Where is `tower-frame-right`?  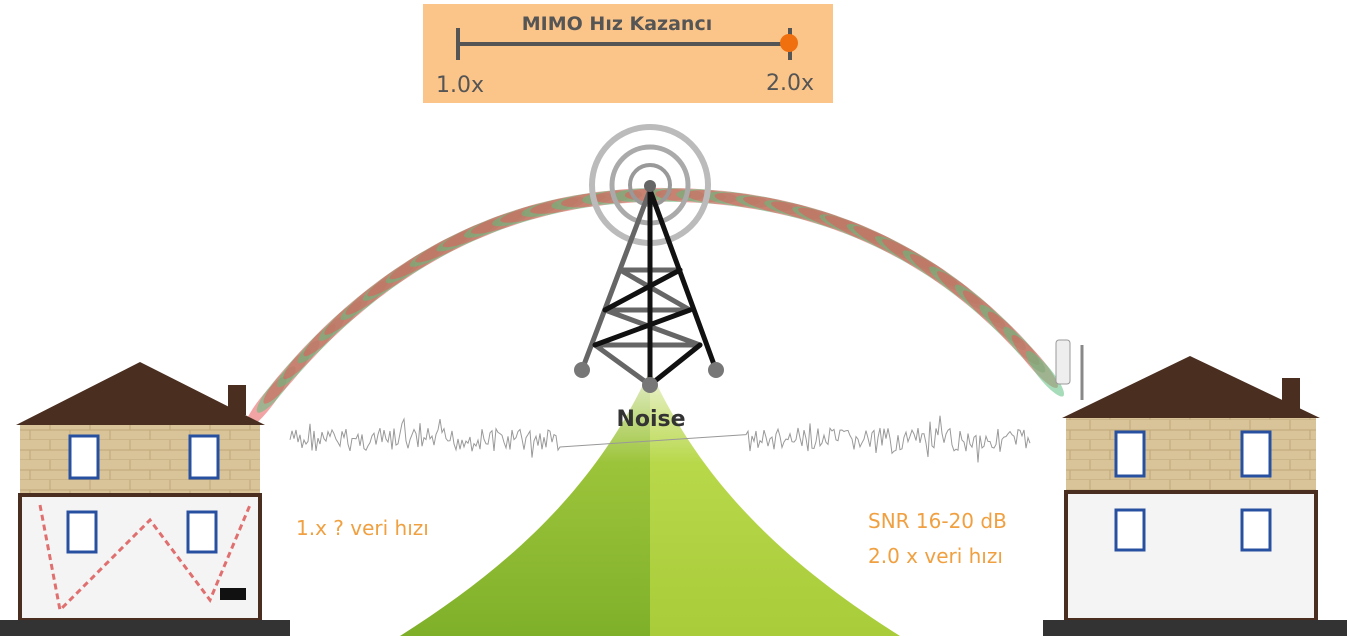
tower-frame-right is located at coordinates (655, 287).